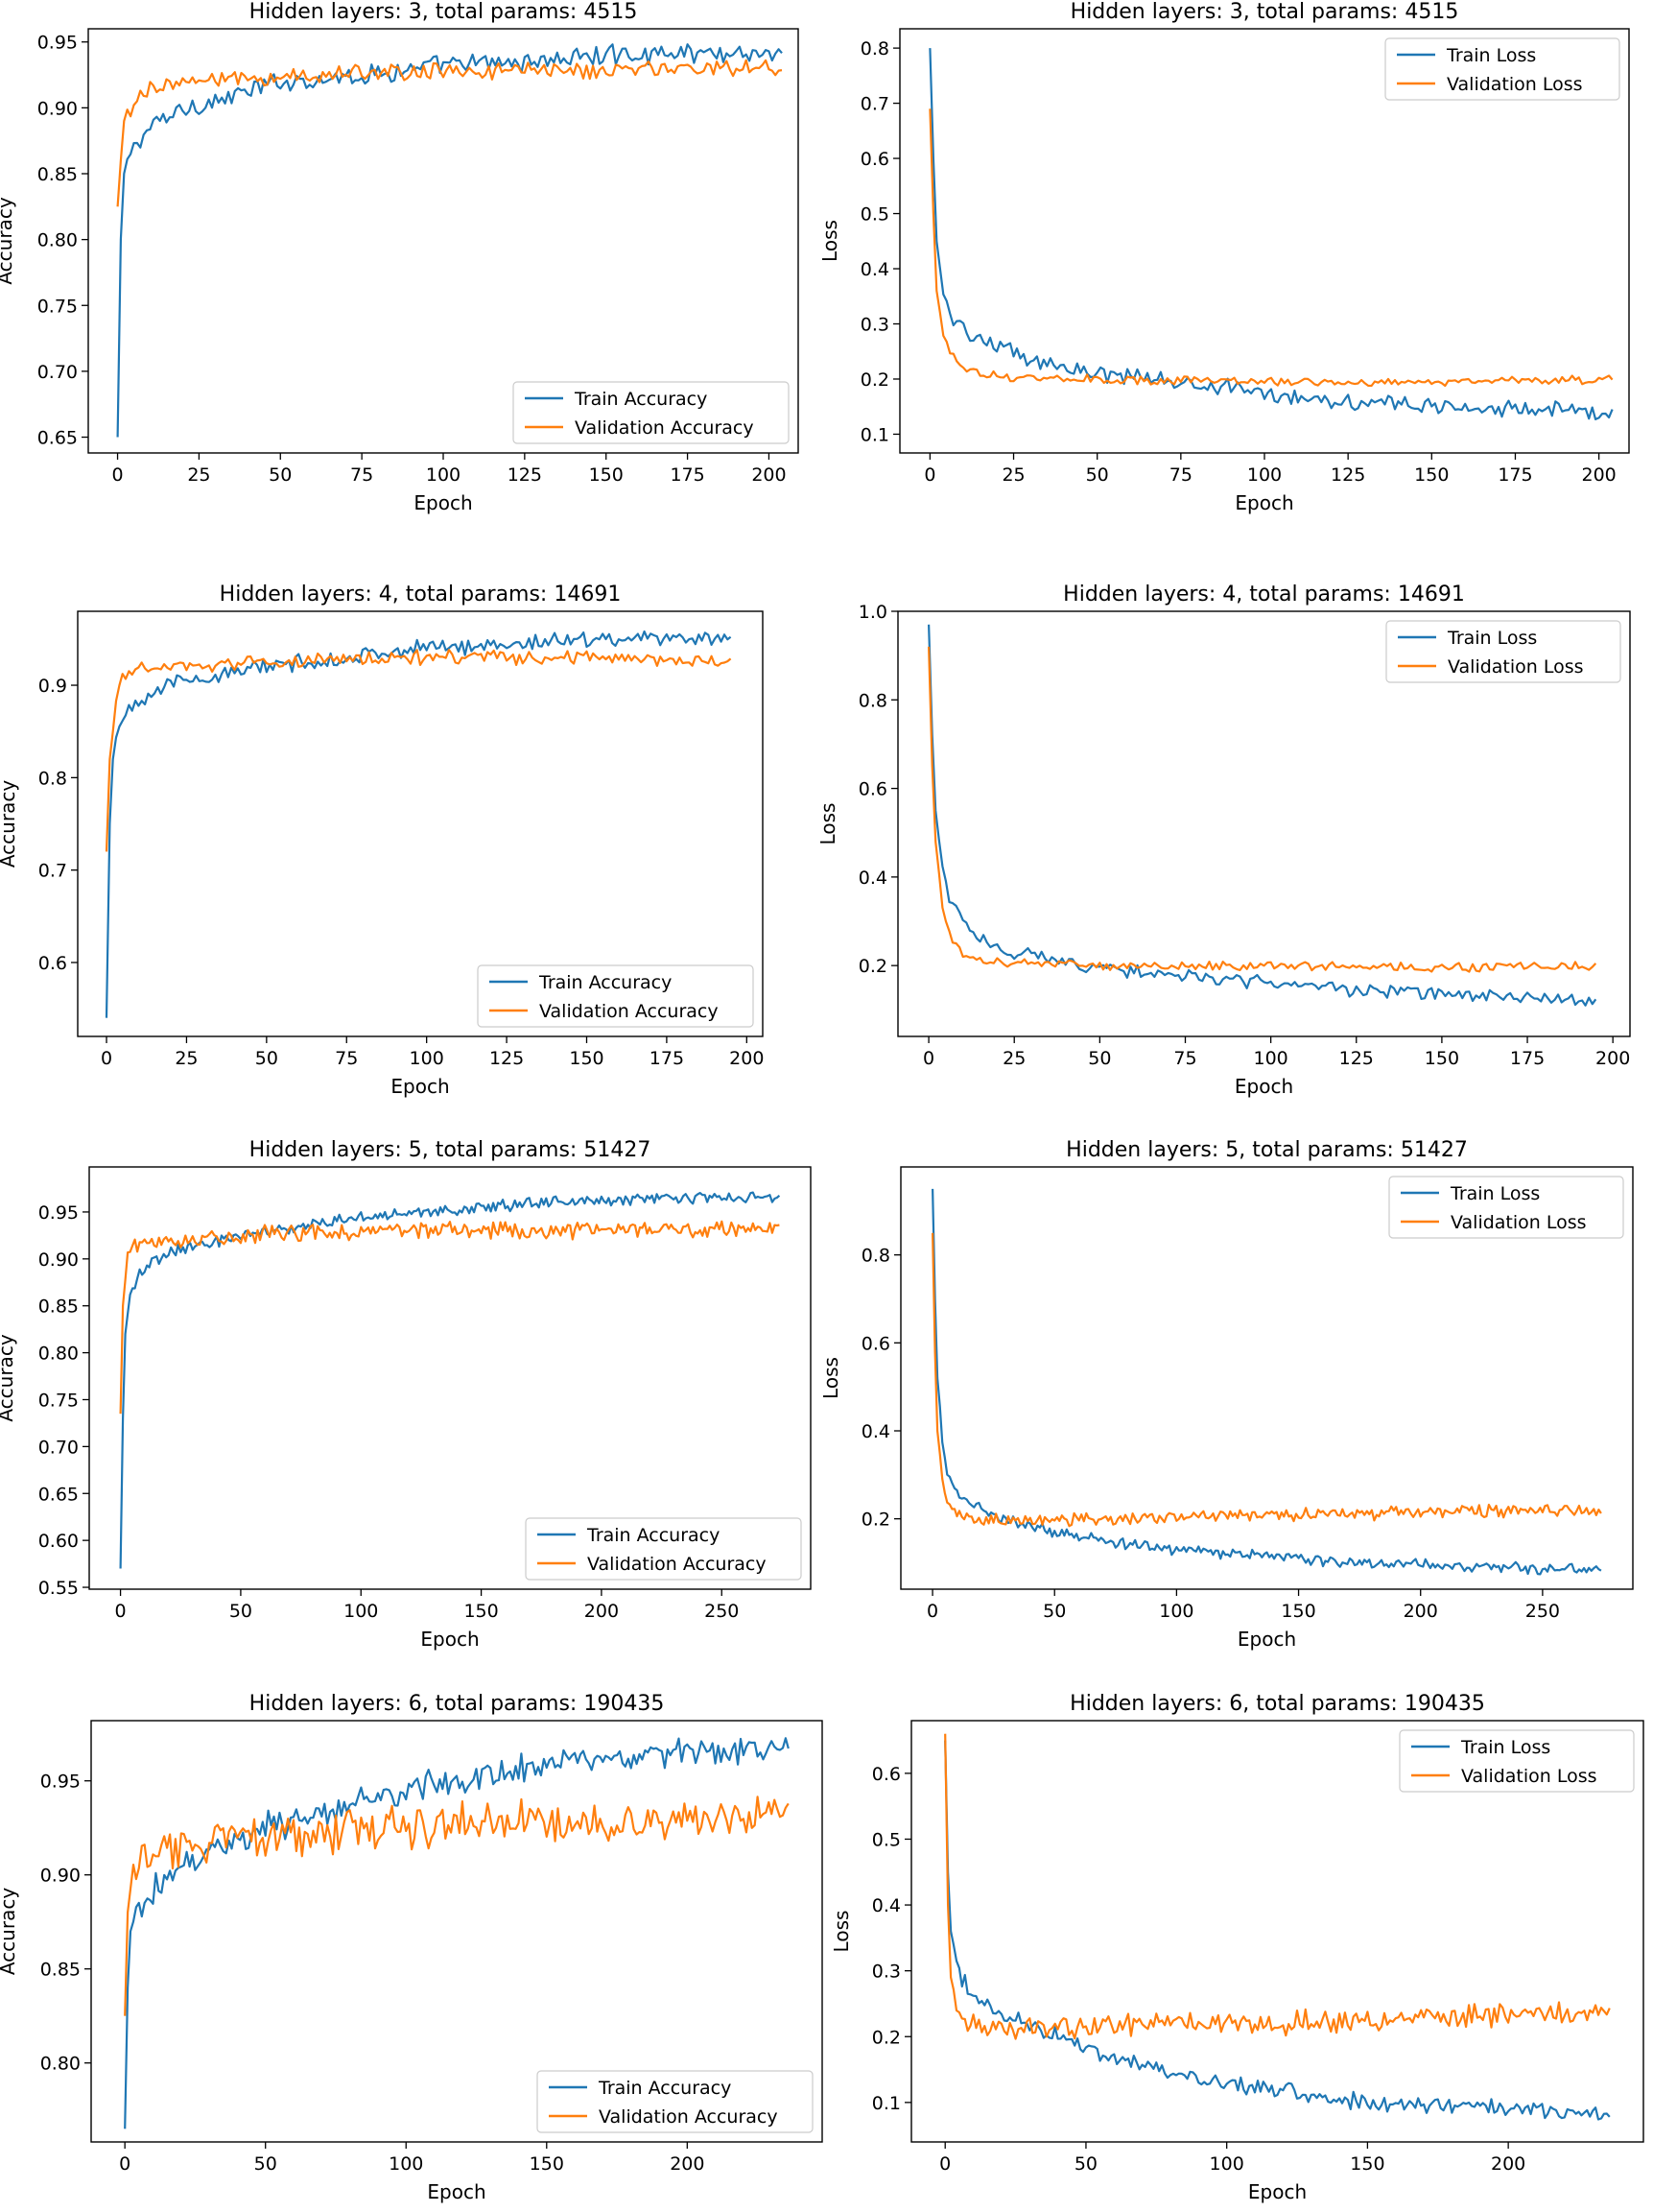 The height and width of the screenshot is (2212, 1653). Describe the element at coordinates (875, 434) in the screenshot. I see `y-tick-label: 0.1` at that location.